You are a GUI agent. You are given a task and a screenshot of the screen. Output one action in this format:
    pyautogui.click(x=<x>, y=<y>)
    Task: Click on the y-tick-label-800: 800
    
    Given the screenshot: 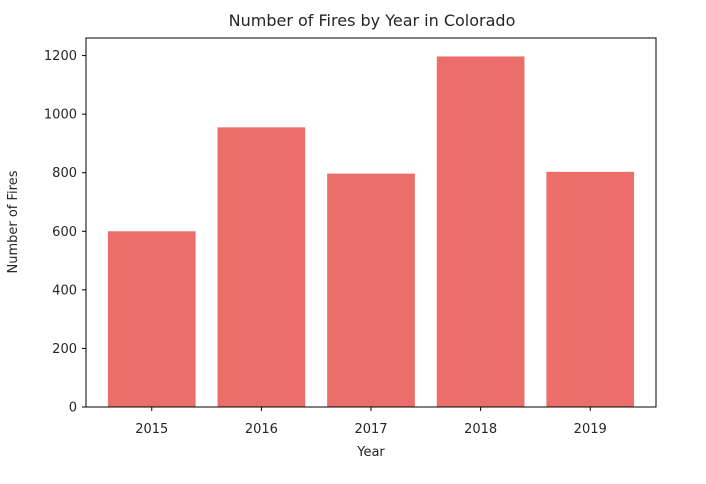 What is the action you would take?
    pyautogui.click(x=64, y=173)
    